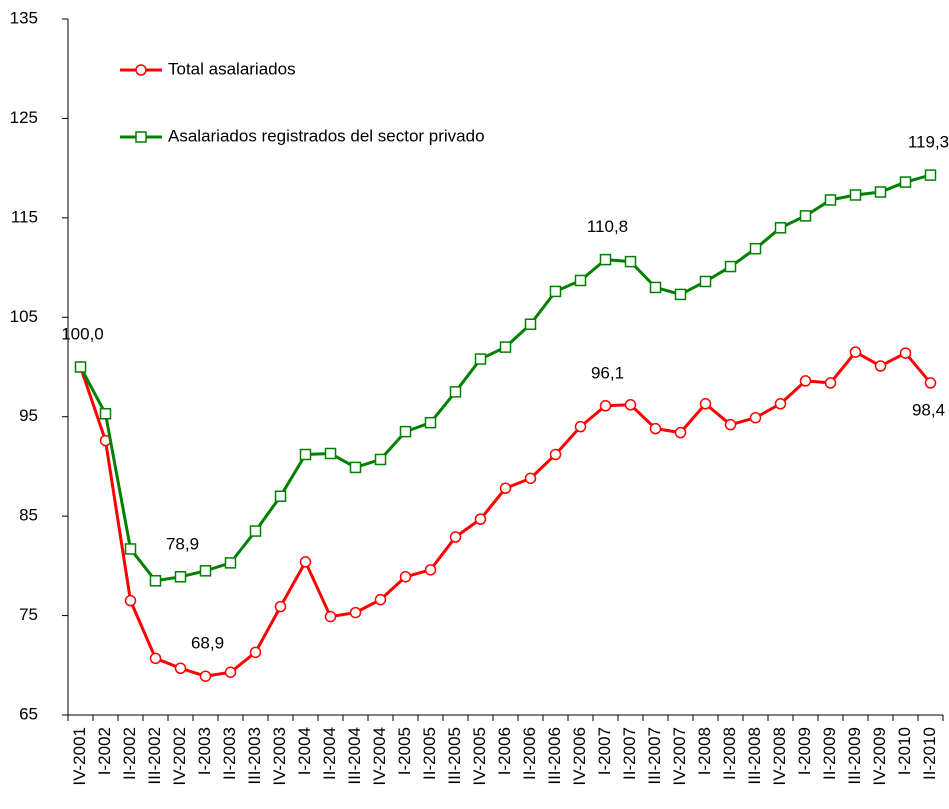 Image resolution: width=949 pixels, height=809 pixels. What do you see at coordinates (354, 756) in the screenshot?
I see `x-tick-label: III-2004` at bounding box center [354, 756].